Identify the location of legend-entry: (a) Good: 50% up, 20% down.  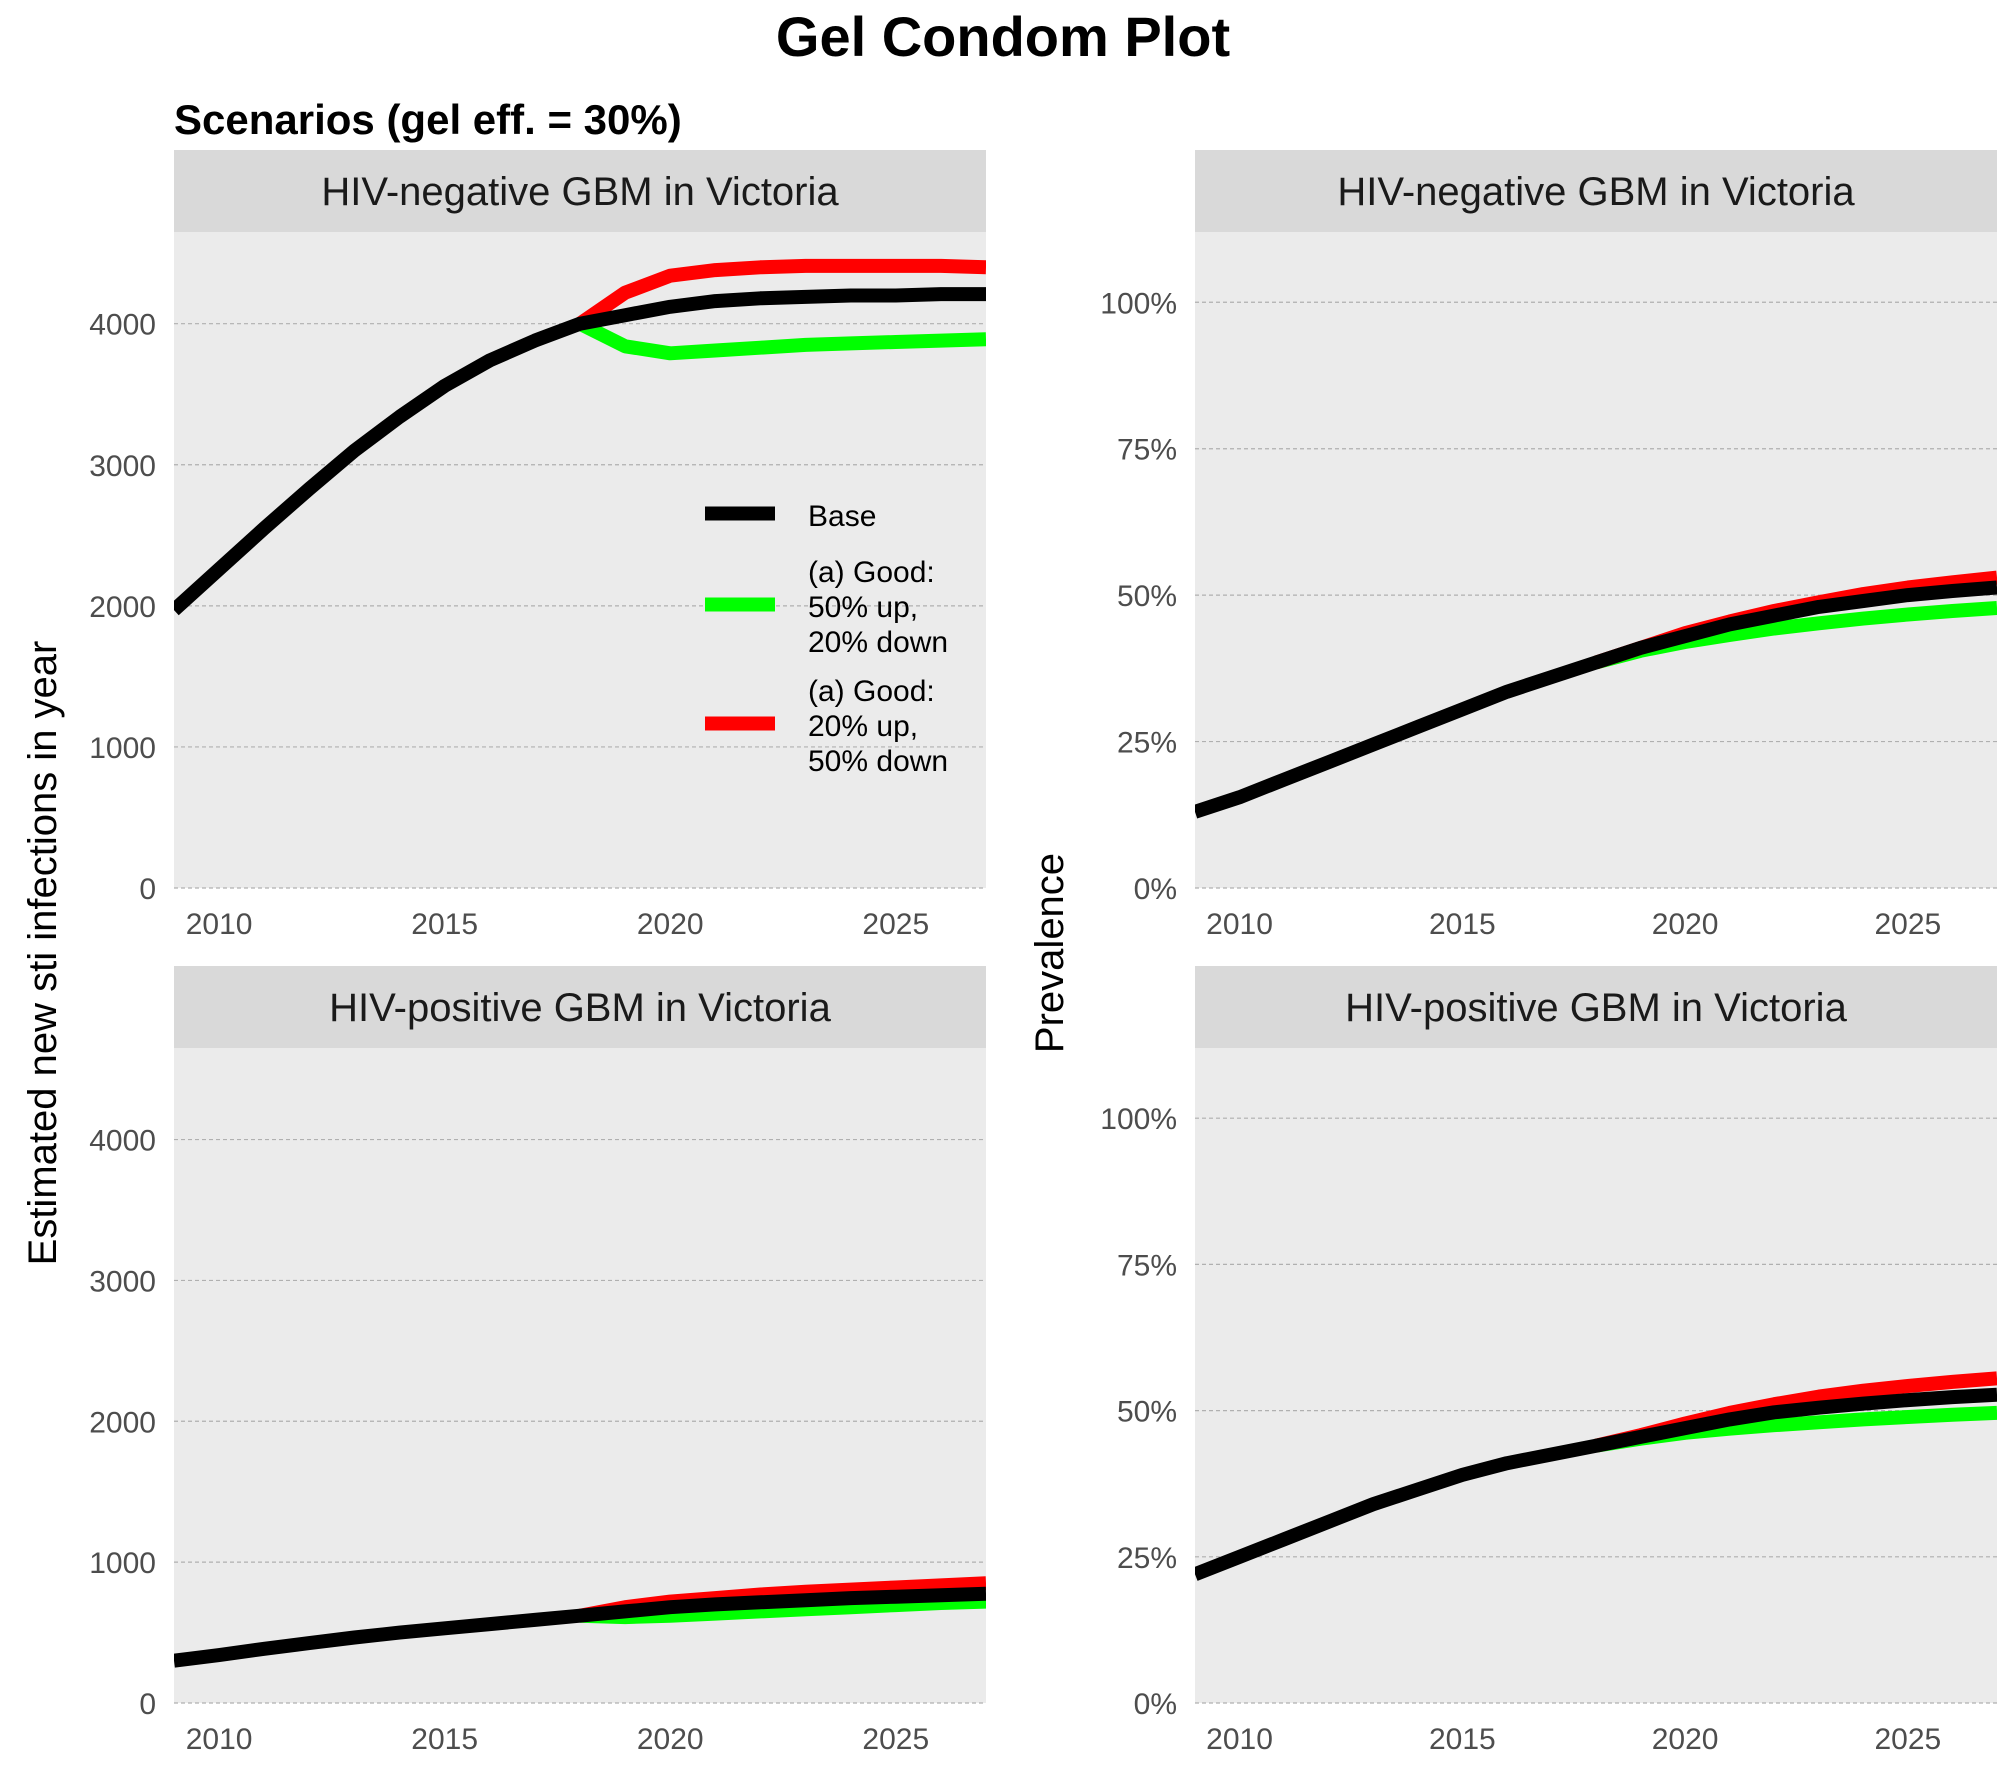
(826, 607).